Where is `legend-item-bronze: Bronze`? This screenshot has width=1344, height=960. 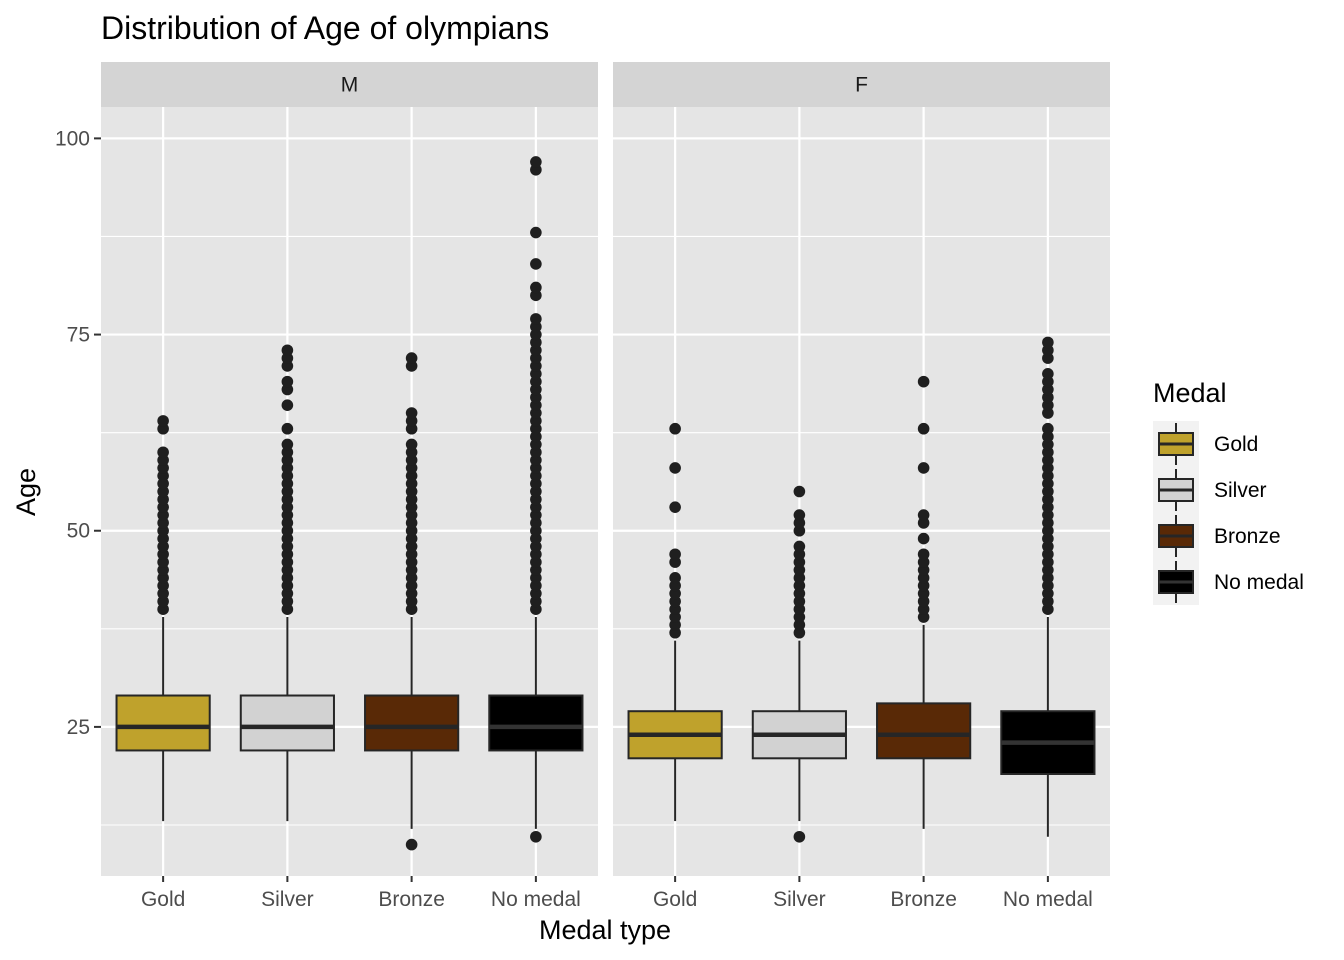
legend-item-bronze: Bronze is located at coordinates (1217, 536).